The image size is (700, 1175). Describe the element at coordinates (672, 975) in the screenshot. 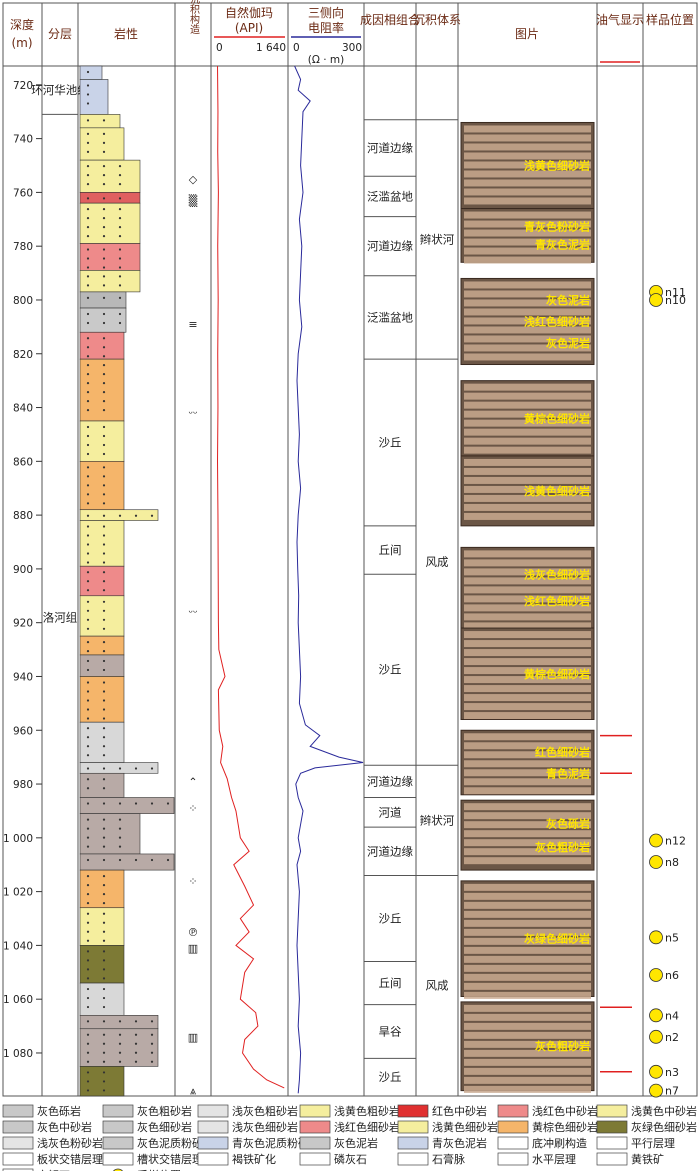

I see `sample-label: n6` at that location.